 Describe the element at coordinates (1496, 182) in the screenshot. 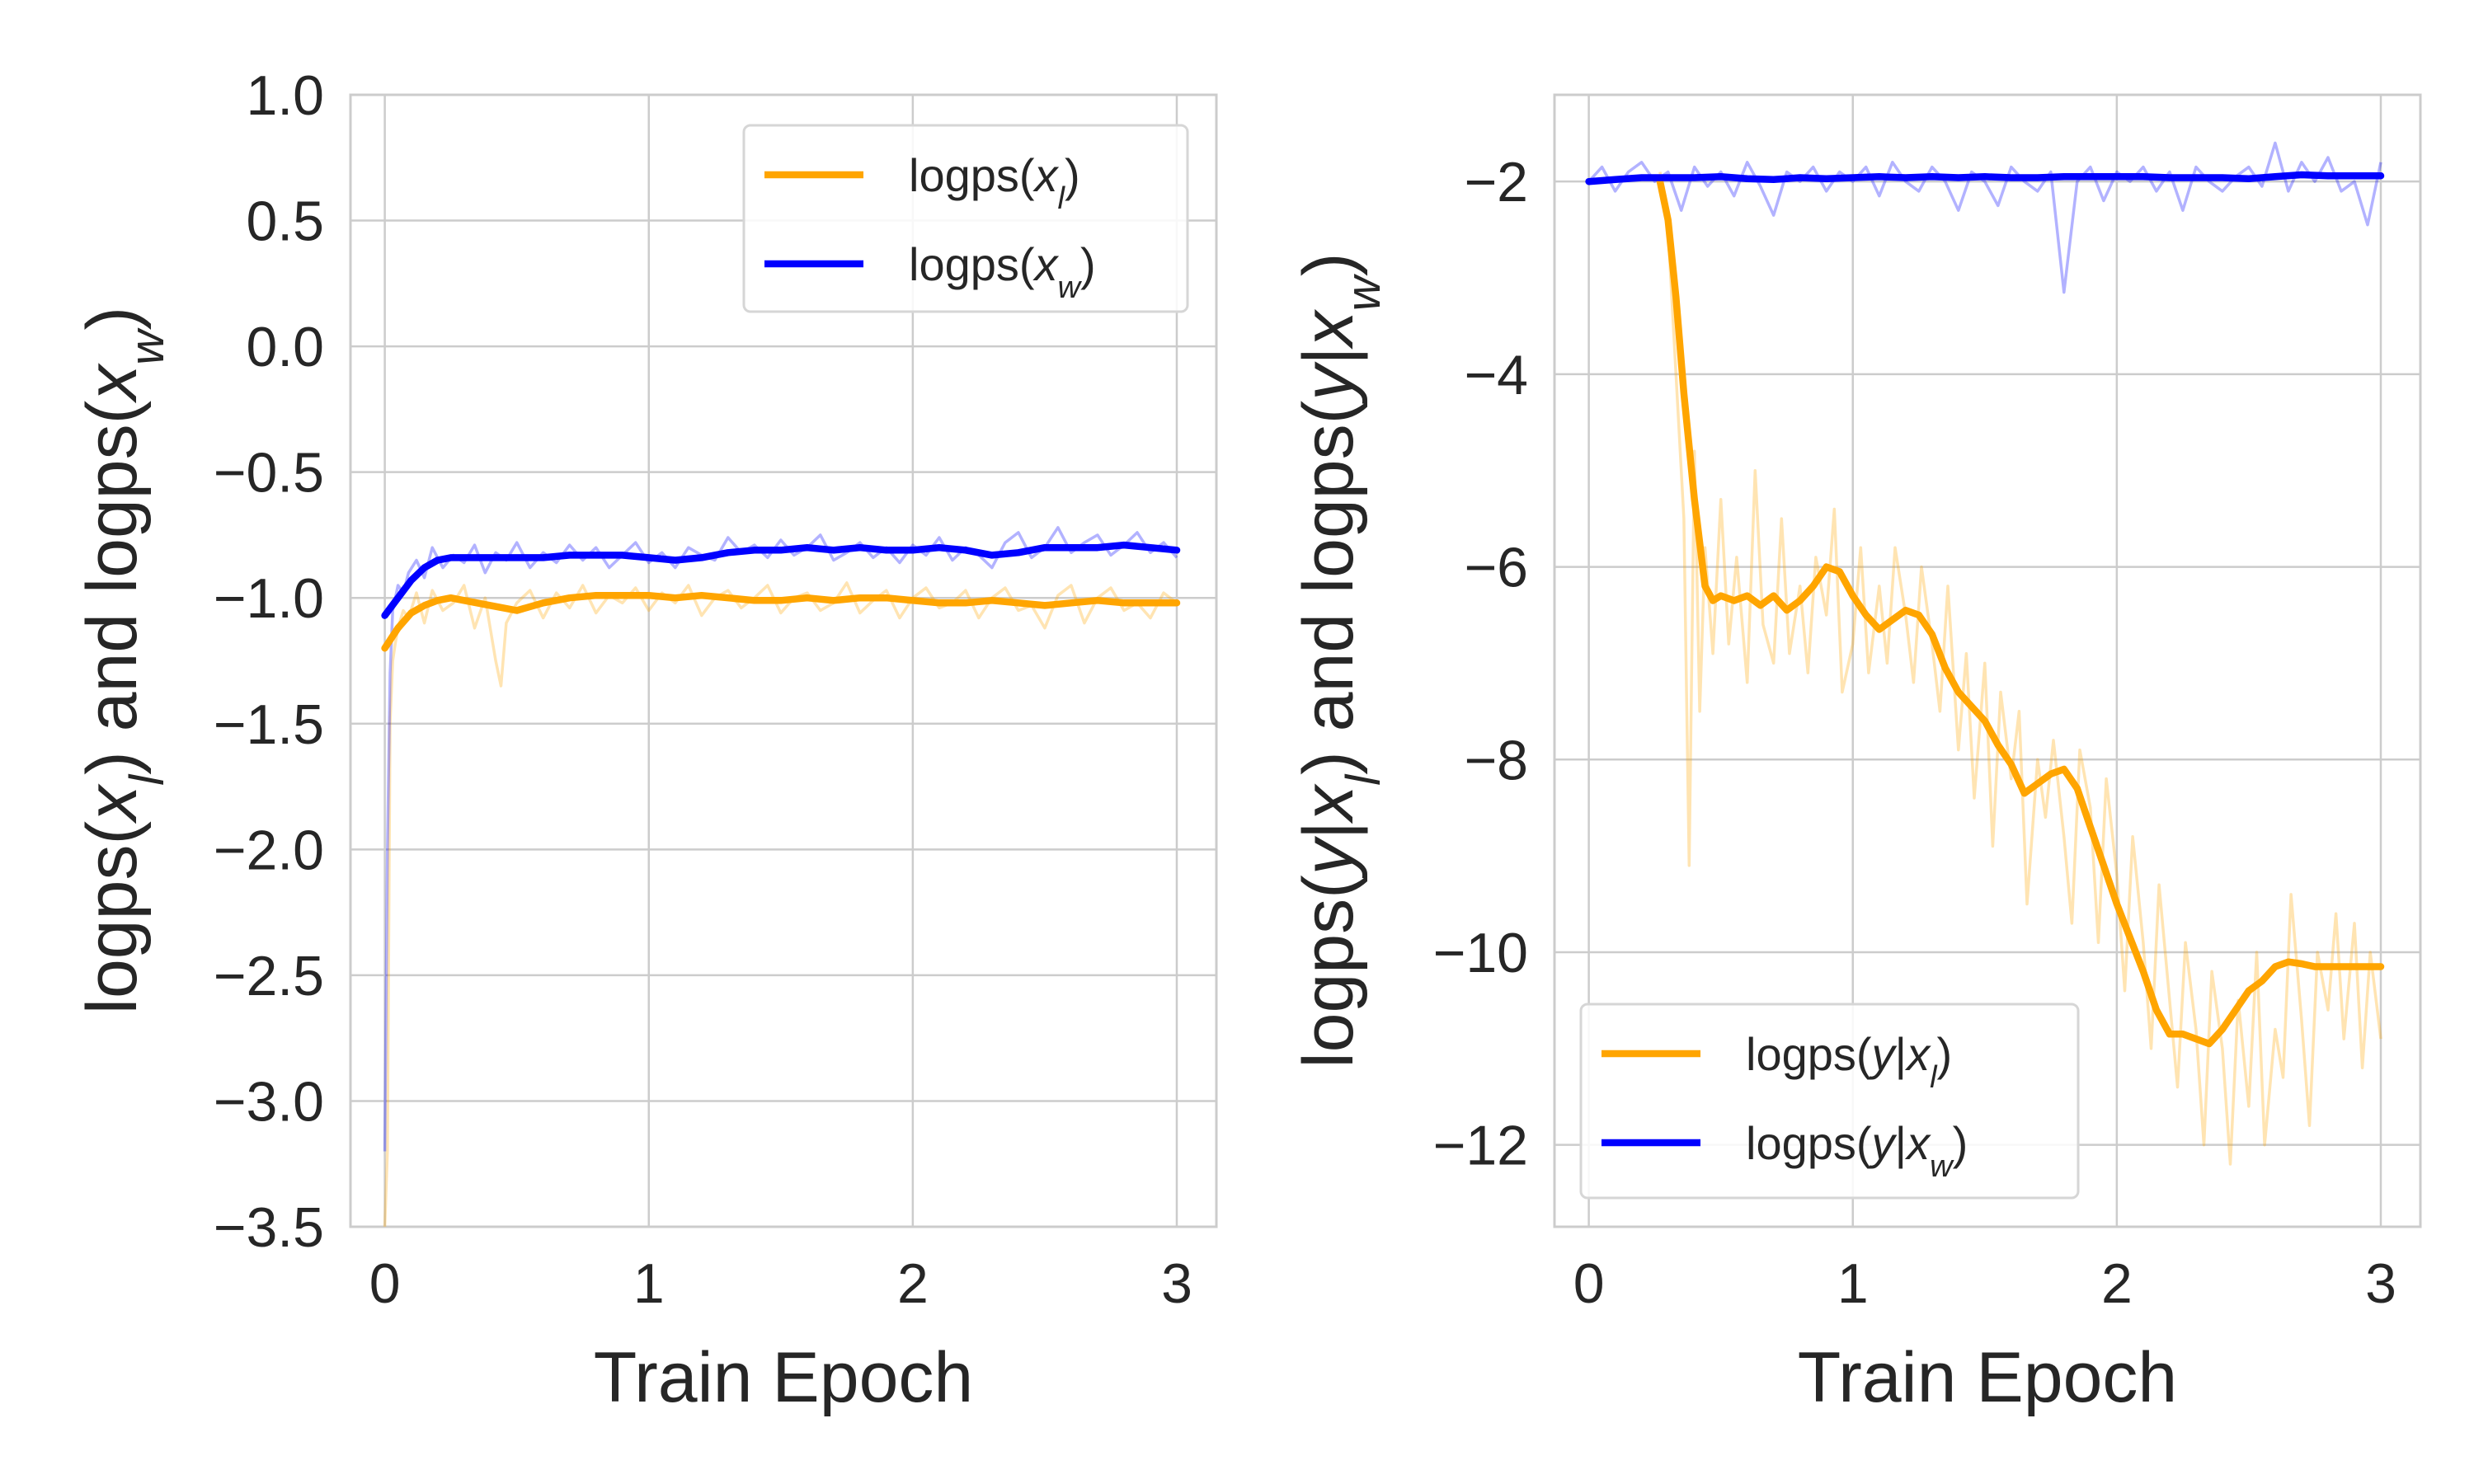

I see `y-tick-label: −2` at that location.